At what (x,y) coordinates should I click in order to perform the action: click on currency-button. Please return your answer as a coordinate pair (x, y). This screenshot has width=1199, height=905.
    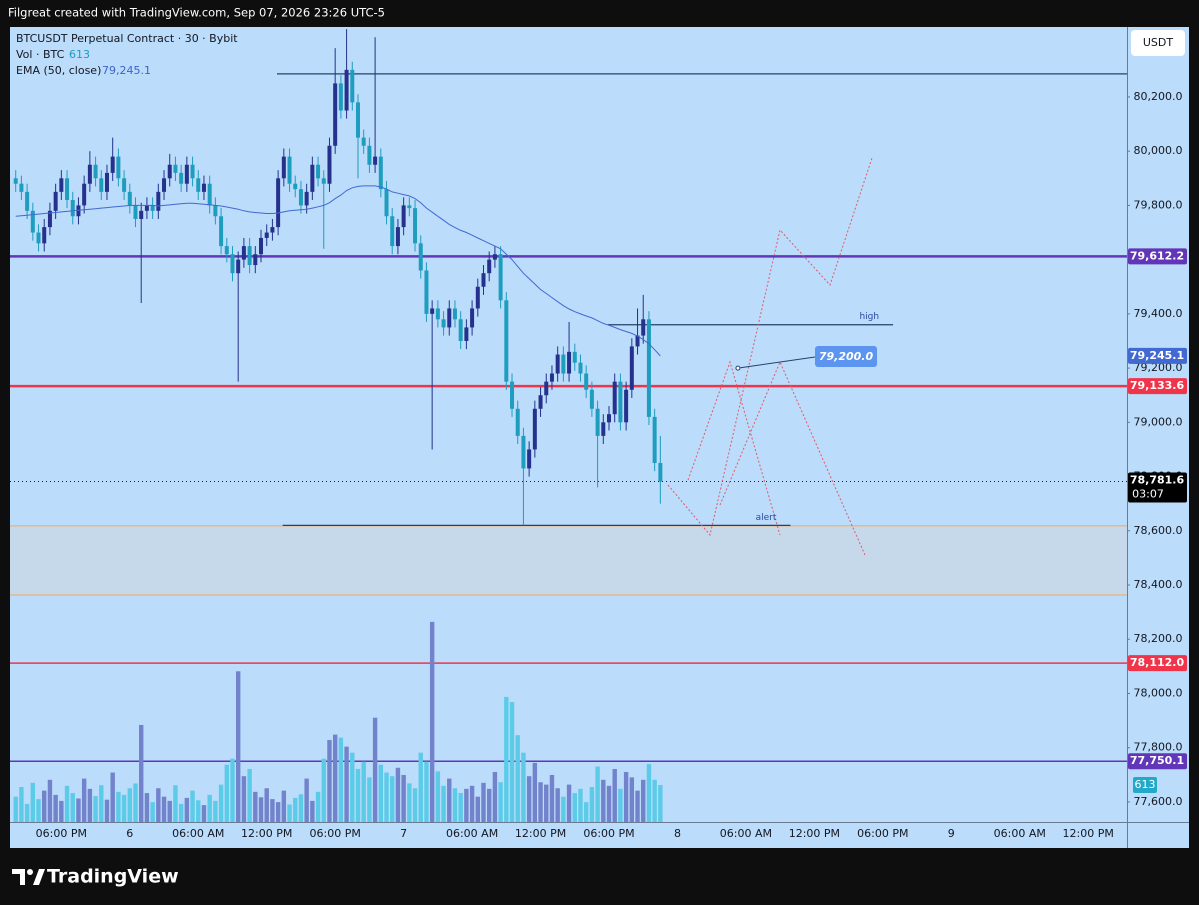
    Looking at the image, I should click on (1158, 43).